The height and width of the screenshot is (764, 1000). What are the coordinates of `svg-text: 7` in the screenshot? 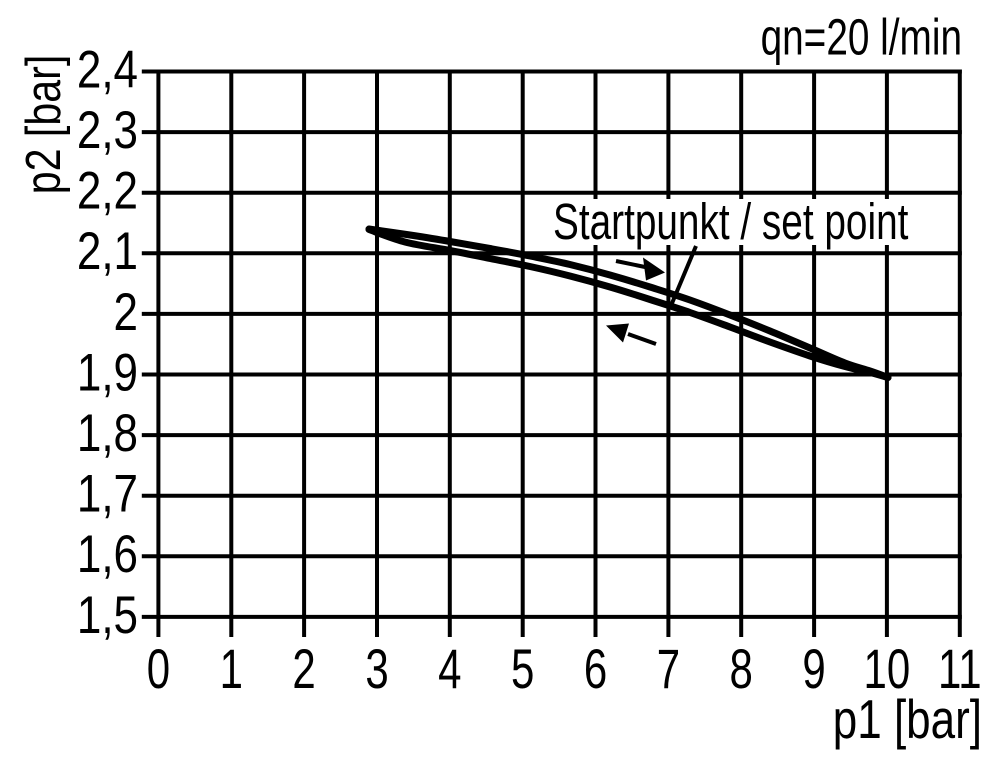 It's located at (668, 669).